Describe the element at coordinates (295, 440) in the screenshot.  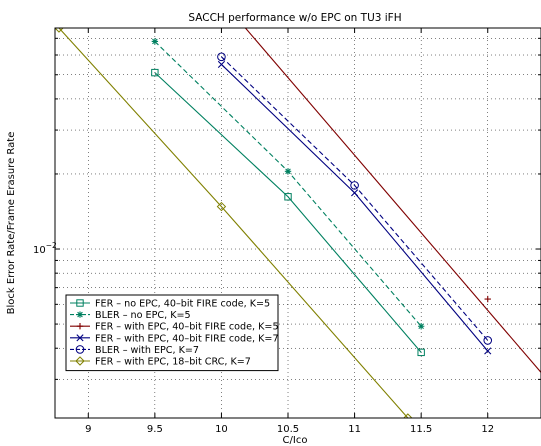
I see `x-axis-label: C/Ico` at that location.